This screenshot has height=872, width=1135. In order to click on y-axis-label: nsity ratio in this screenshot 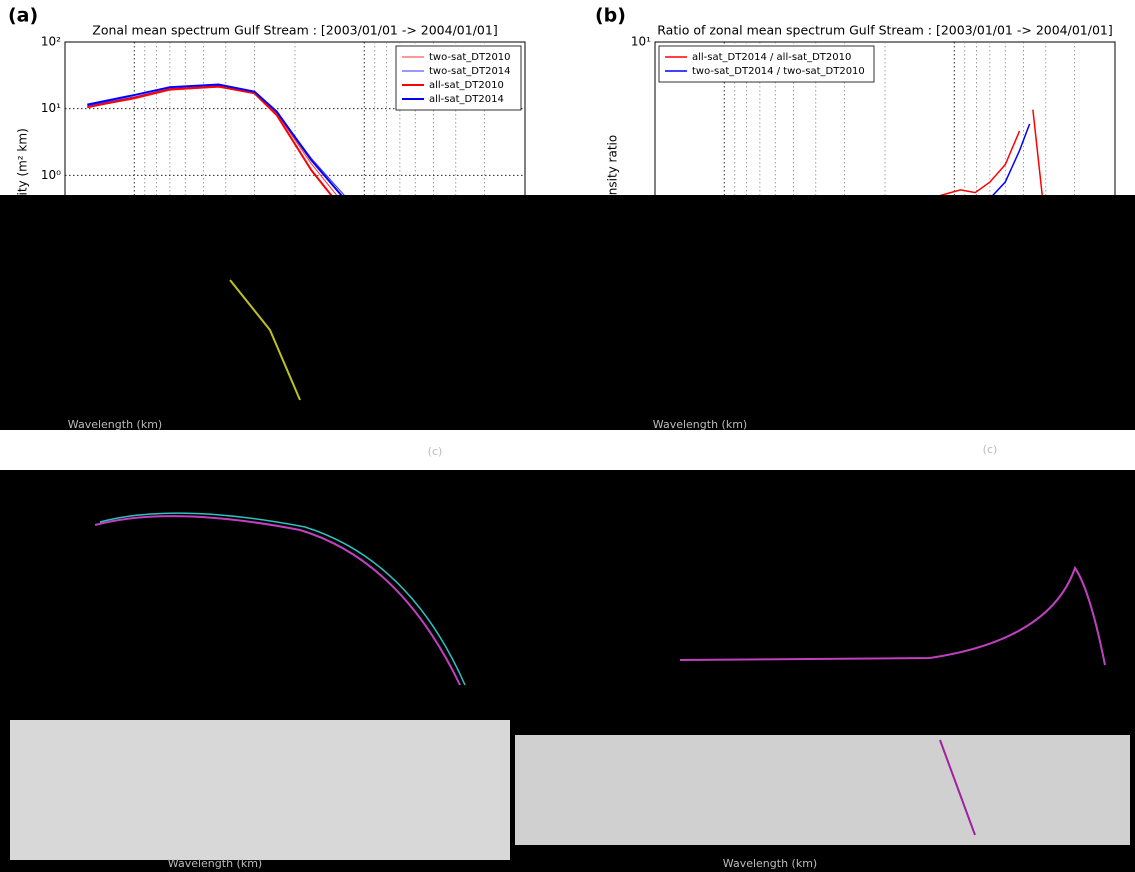, I will do `click(613, 165)`.